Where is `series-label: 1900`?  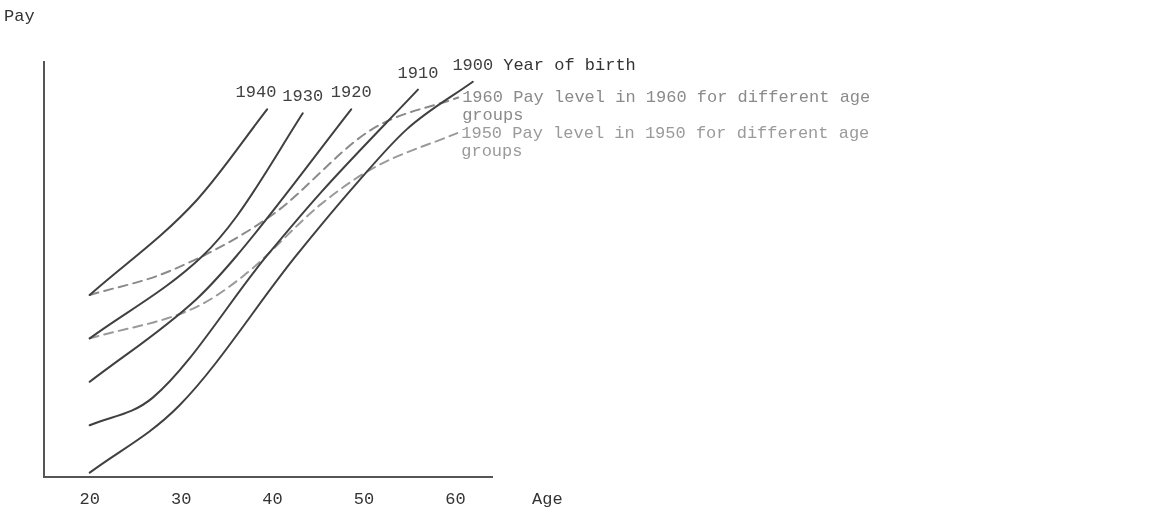 series-label: 1900 is located at coordinates (473, 65).